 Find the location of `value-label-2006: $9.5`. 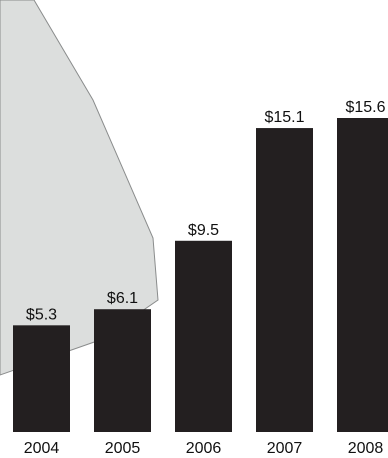

value-label-2006: $9.5 is located at coordinates (203, 230).